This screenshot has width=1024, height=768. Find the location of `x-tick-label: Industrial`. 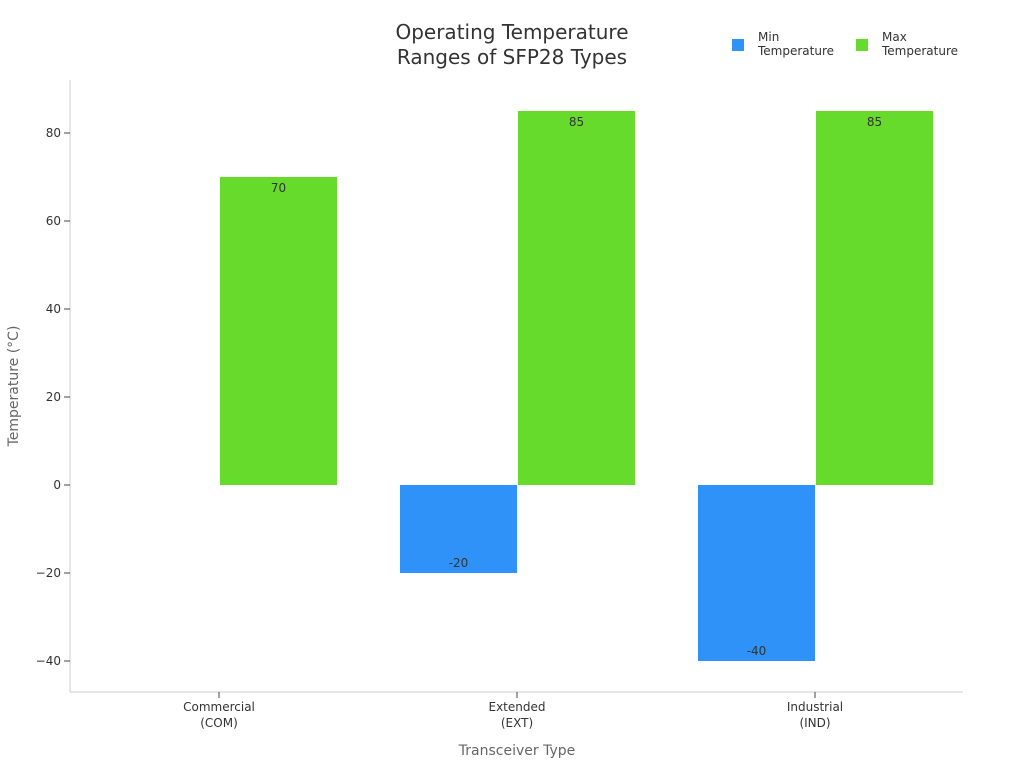

x-tick-label: Industrial is located at coordinates (815, 707).